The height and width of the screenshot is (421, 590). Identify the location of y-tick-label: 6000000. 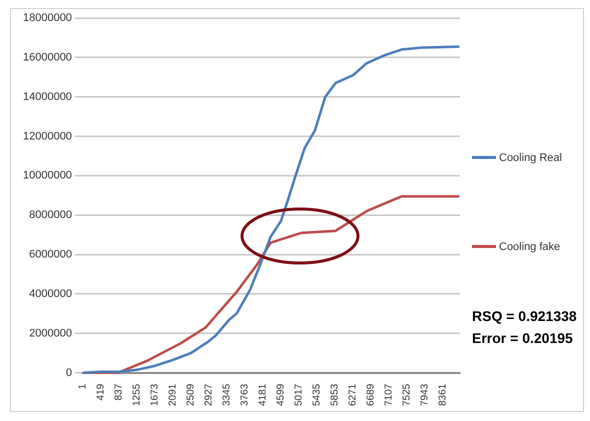
(50, 254).